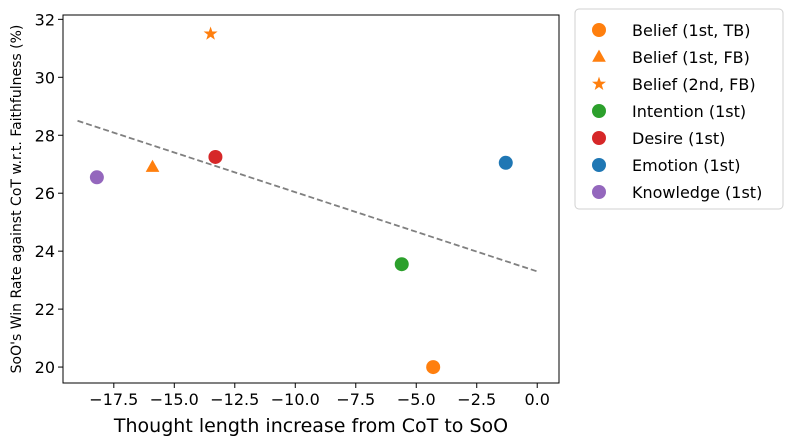 This screenshot has height=447, width=795. What do you see at coordinates (45, 19) in the screenshot?
I see `y-tick-label: 32` at bounding box center [45, 19].